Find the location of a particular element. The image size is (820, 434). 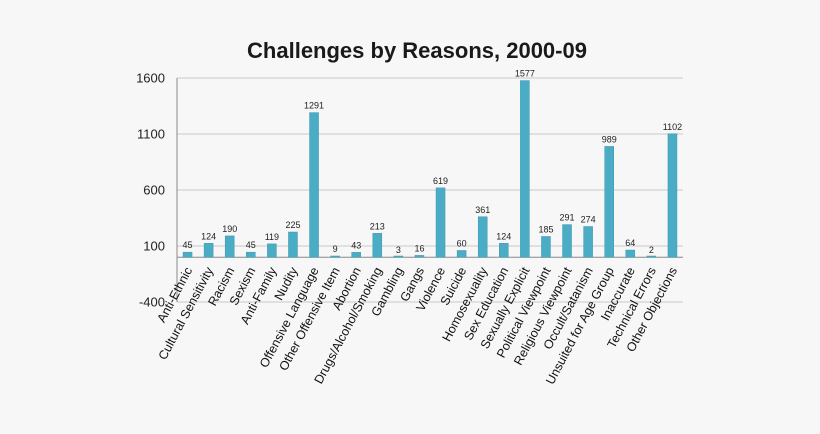

data-label: 1291 is located at coordinates (314, 106).